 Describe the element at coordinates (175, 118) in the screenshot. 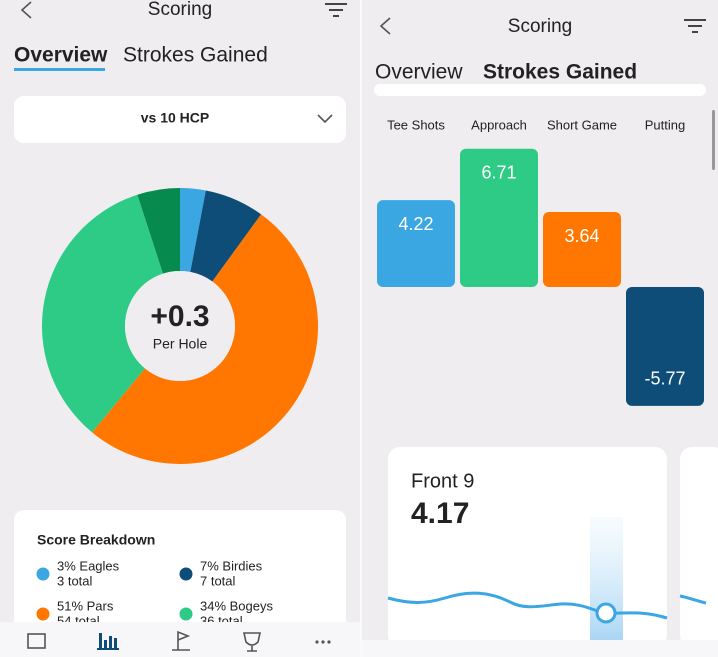

I see `dropdown-label: vs 10 HCP` at that location.